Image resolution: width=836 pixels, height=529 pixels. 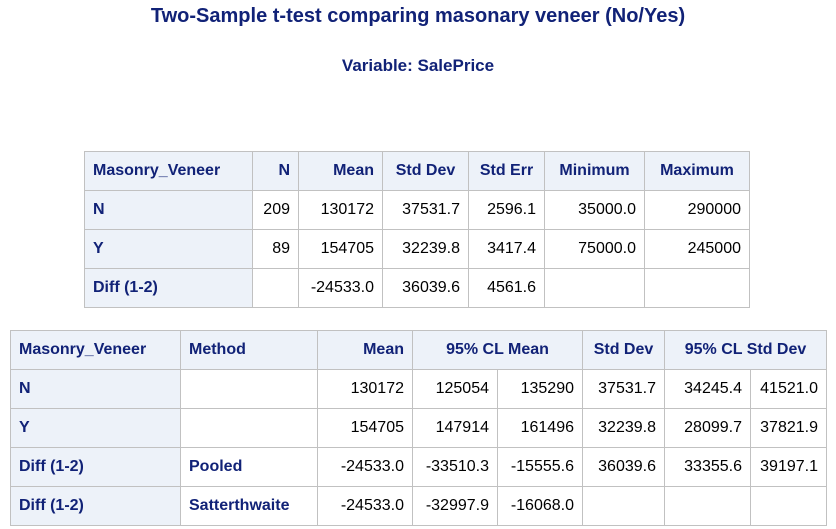 What do you see at coordinates (594, 171) in the screenshot?
I see `column-header: Minimum` at bounding box center [594, 171].